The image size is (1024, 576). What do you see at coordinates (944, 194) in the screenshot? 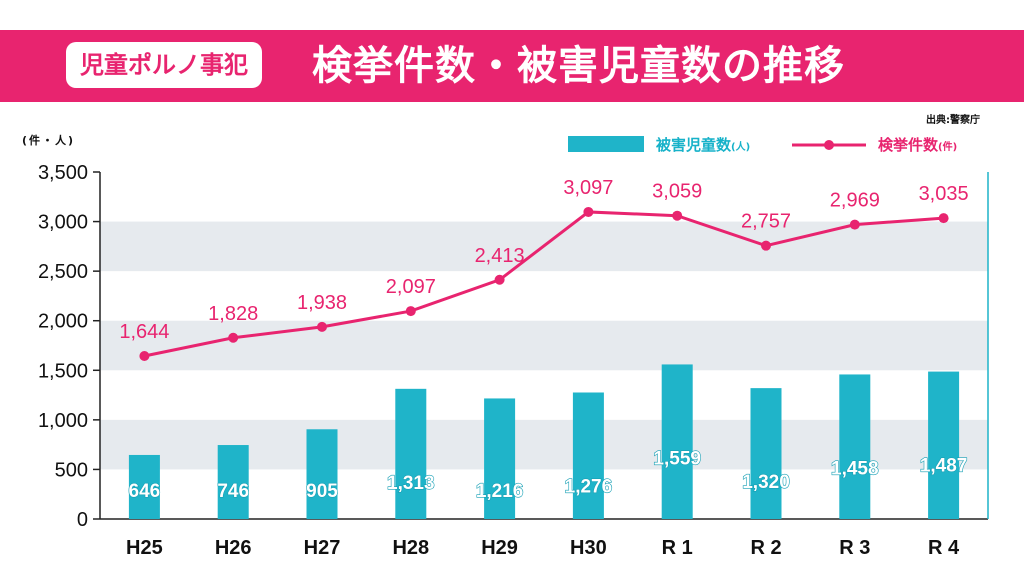
I see `cases-value-label: 3,035` at bounding box center [944, 194].